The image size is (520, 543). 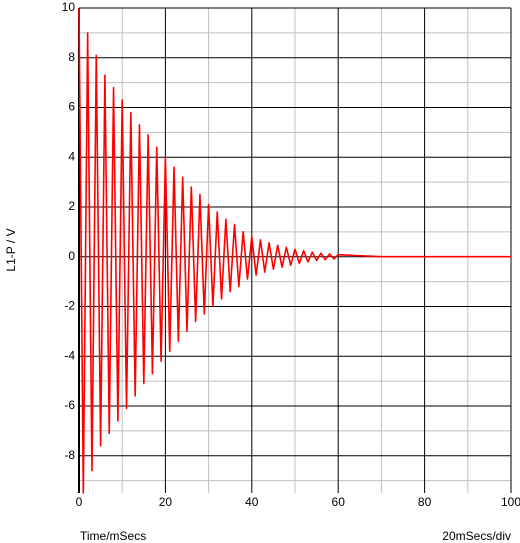 What do you see at coordinates (69, 7) in the screenshot?
I see `y-tick-label: 10` at bounding box center [69, 7].